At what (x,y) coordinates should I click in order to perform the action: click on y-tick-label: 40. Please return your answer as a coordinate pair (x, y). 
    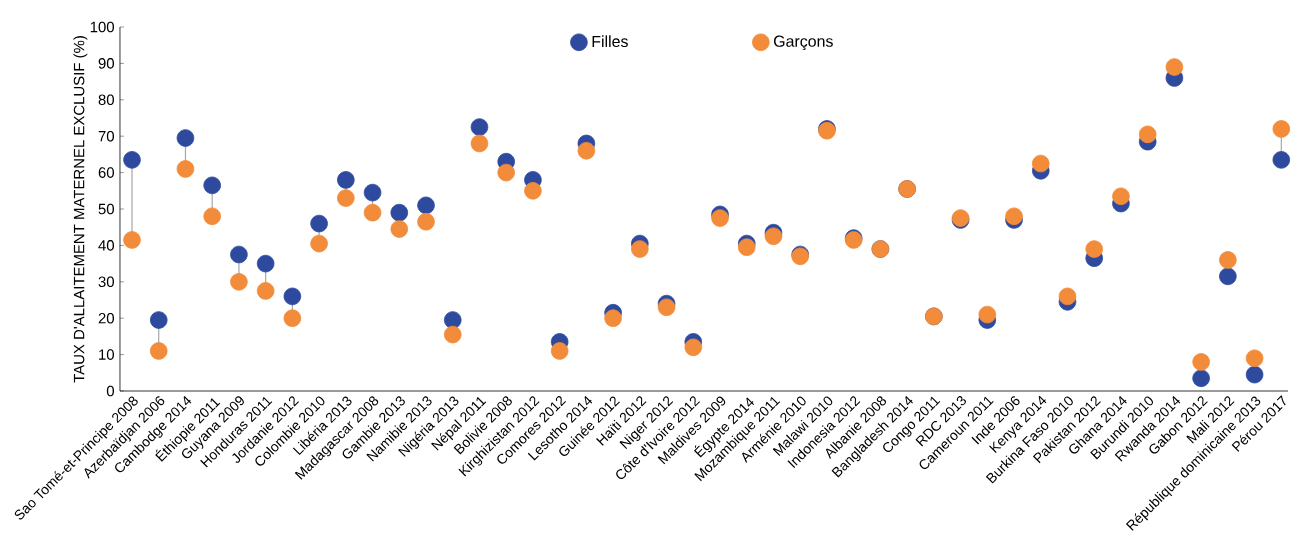
    Looking at the image, I should click on (106, 245).